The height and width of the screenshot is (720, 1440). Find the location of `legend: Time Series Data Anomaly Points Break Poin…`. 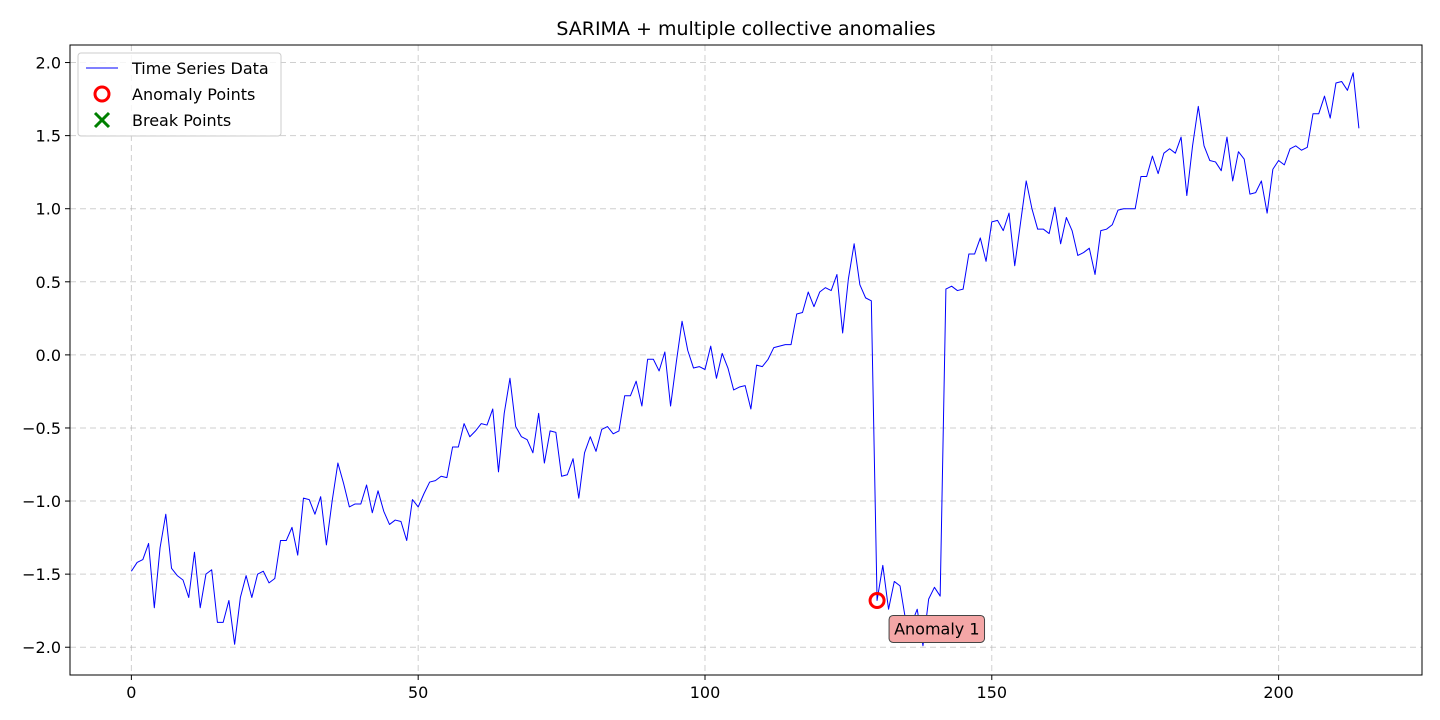

legend: Time Series Data Anomaly Points Break Poin… is located at coordinates (179, 94).